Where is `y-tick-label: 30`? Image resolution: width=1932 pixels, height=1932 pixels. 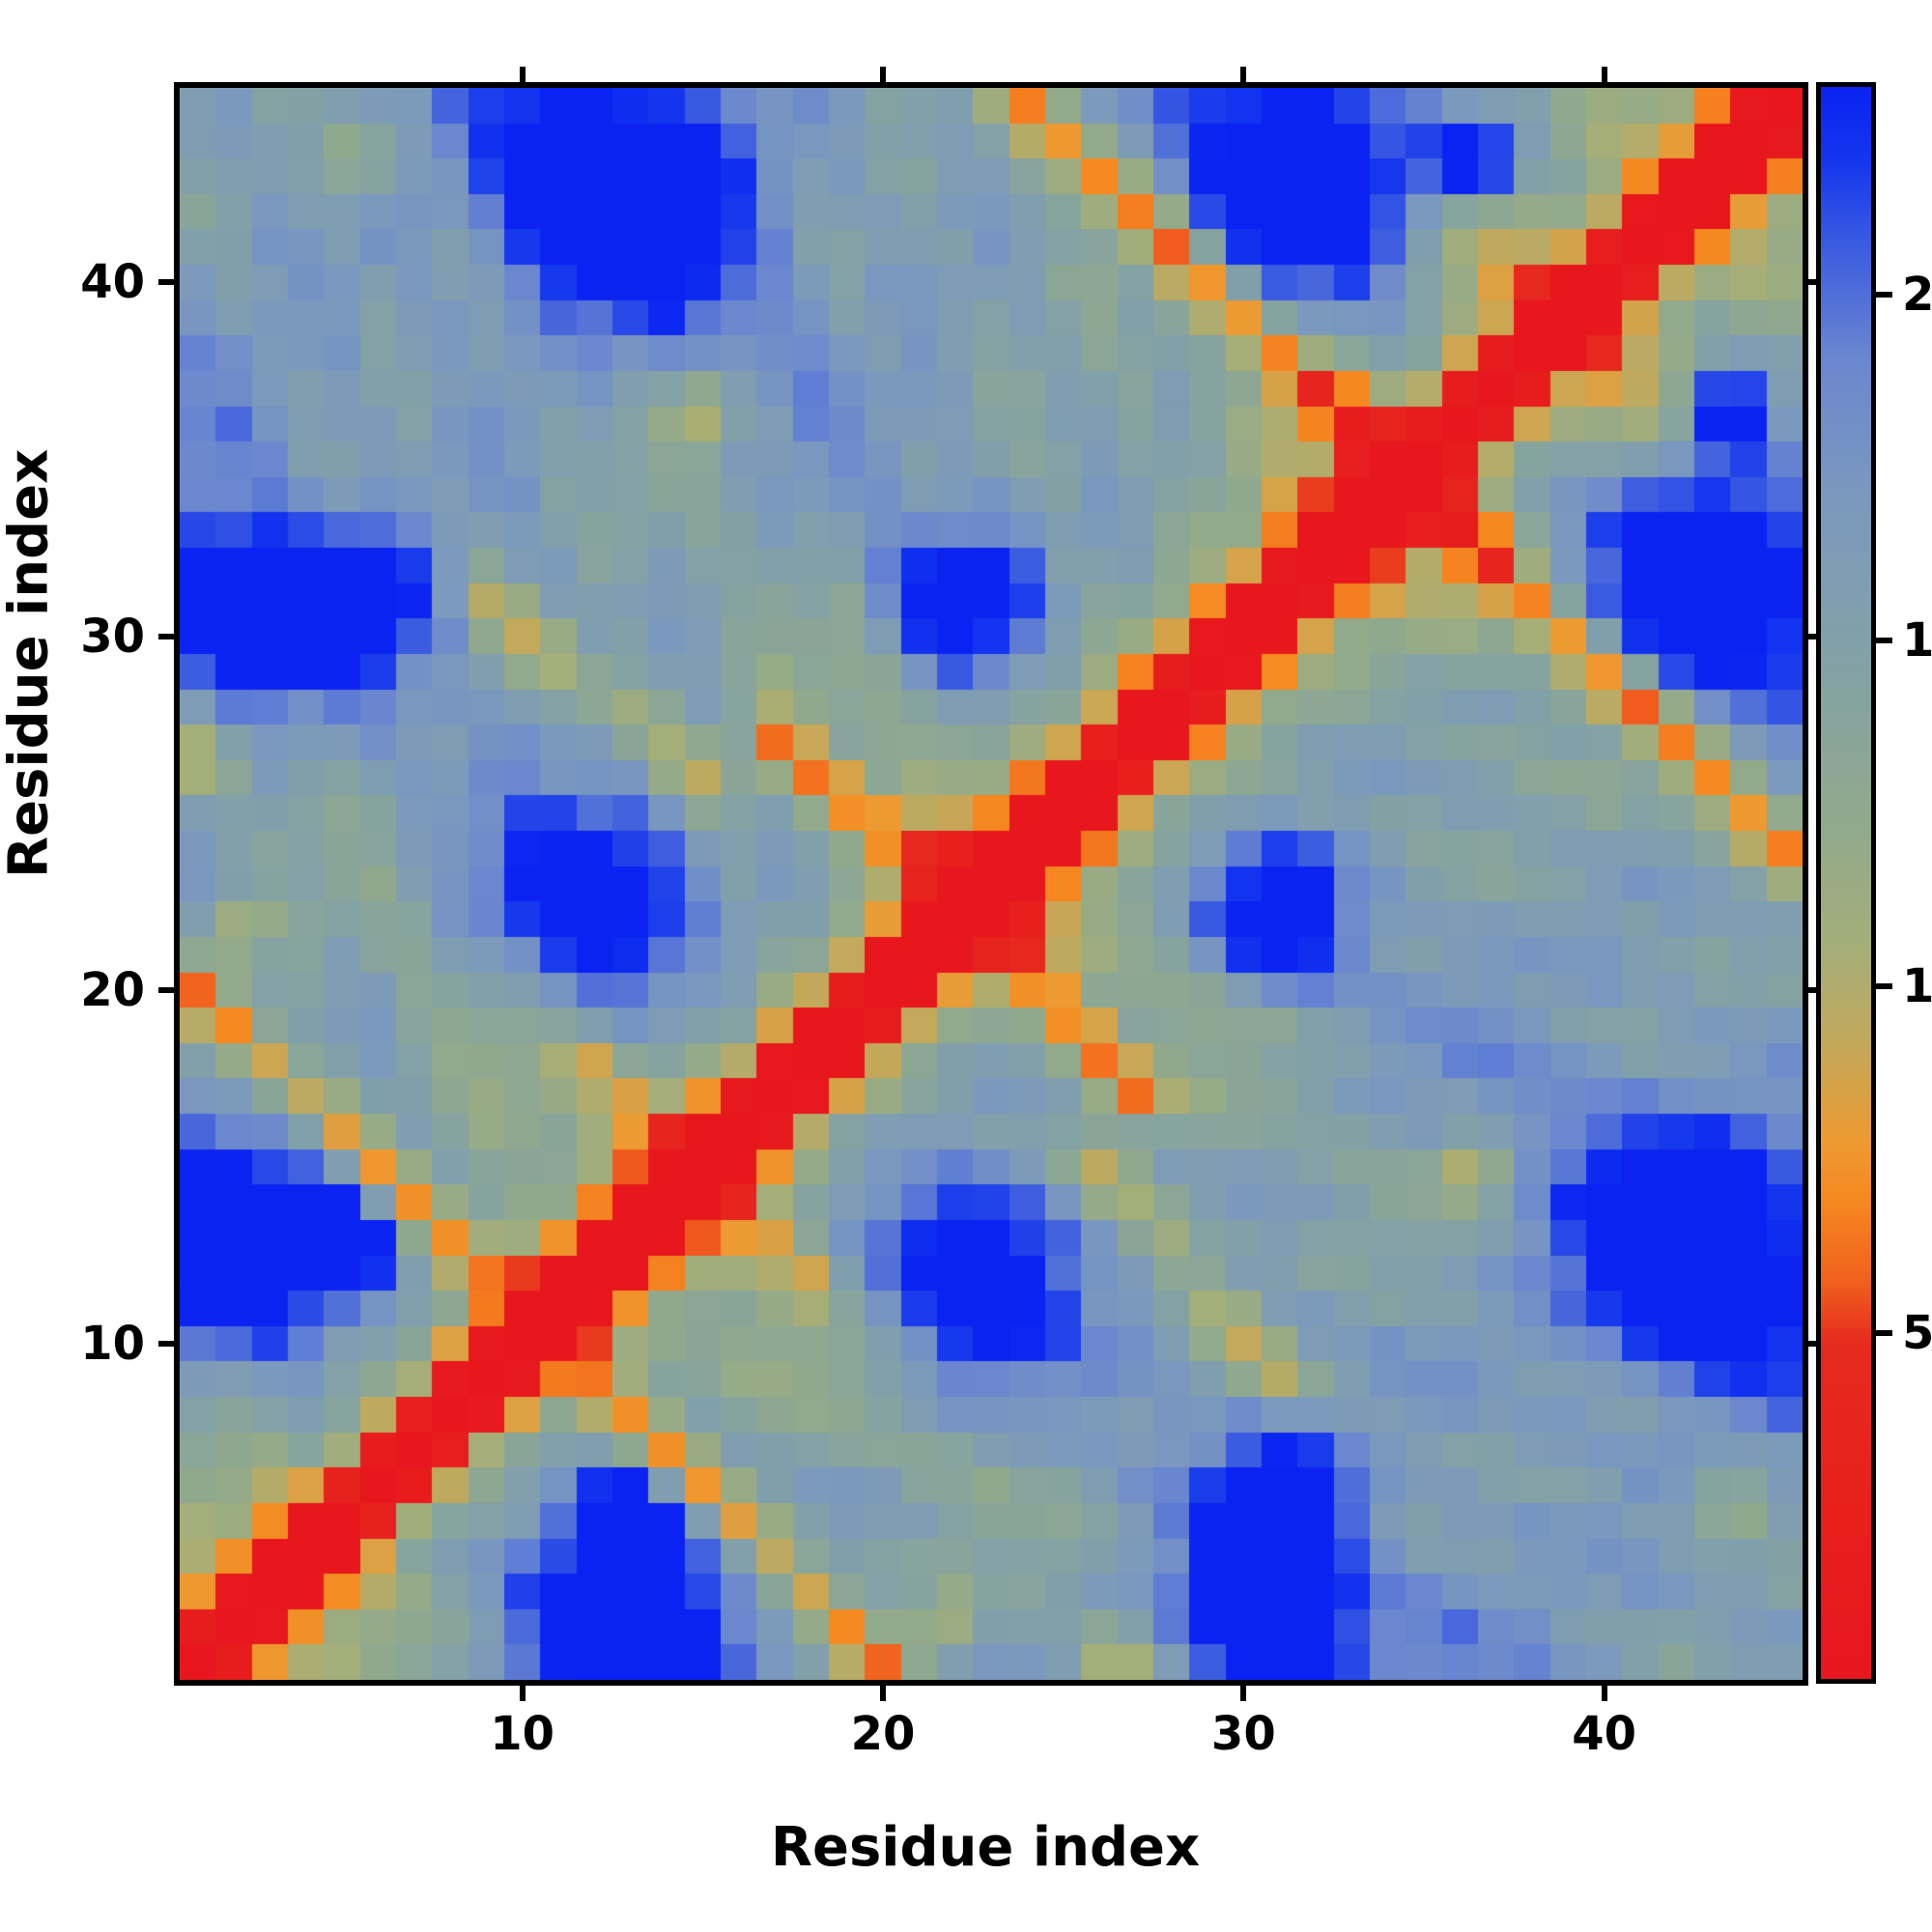 y-tick-label: 30 is located at coordinates (112, 636).